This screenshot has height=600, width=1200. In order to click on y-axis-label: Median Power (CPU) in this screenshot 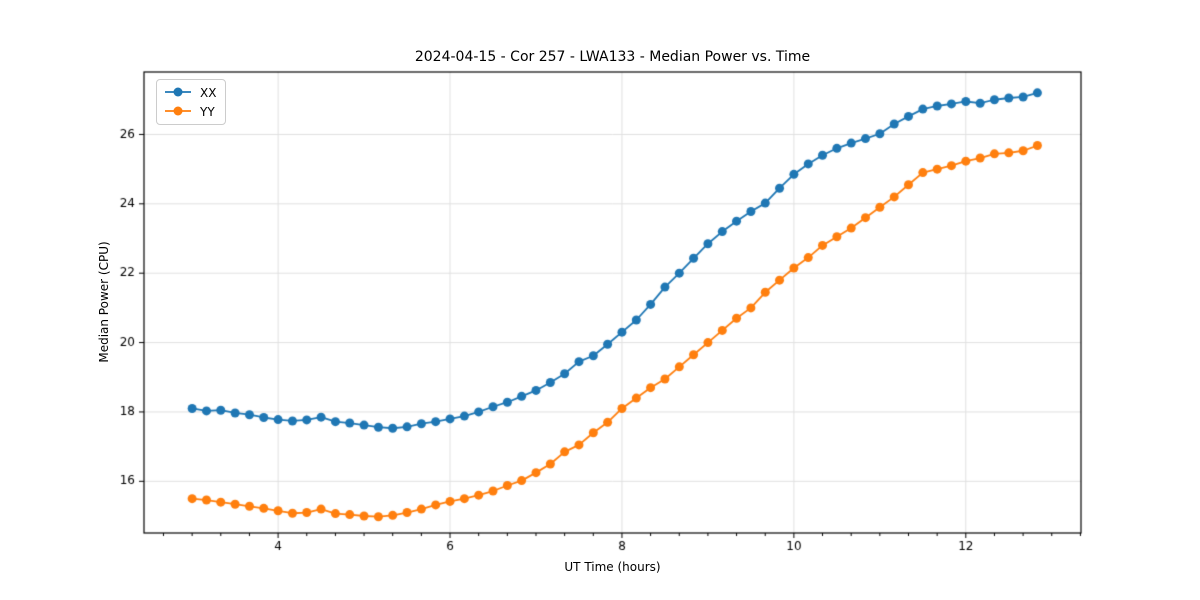, I will do `click(104, 302)`.